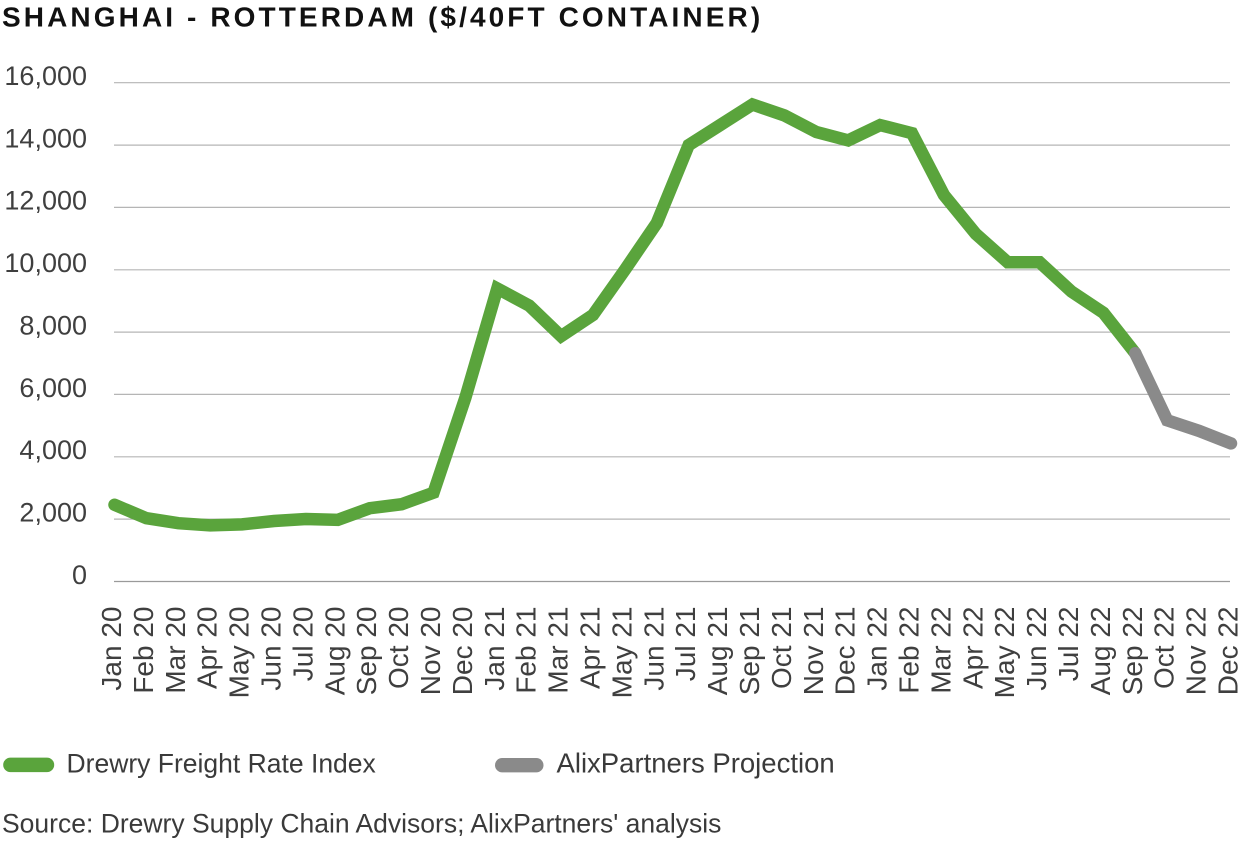  What do you see at coordinates (813, 651) in the screenshot?
I see `svg-text: Nov 21` at bounding box center [813, 651].